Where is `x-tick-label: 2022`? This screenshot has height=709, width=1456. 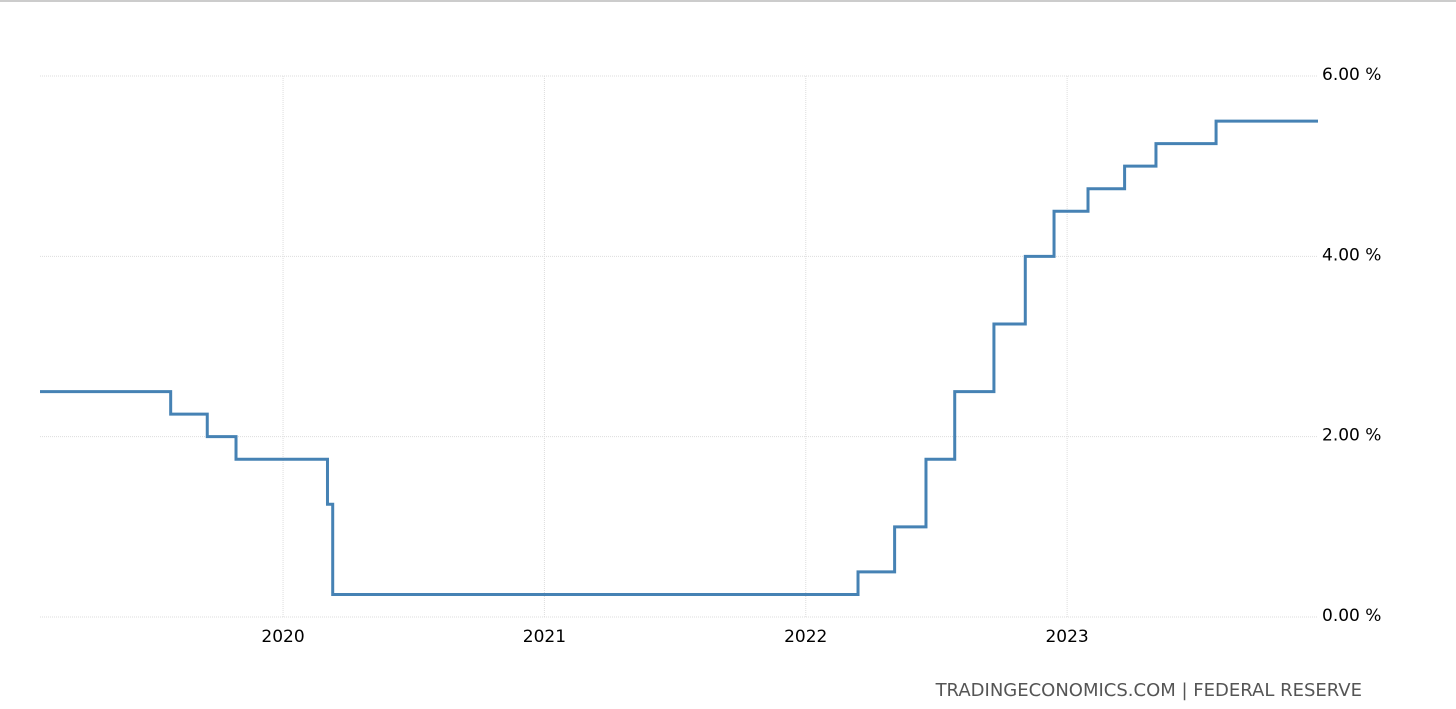 x-tick-label: 2022 is located at coordinates (805, 637).